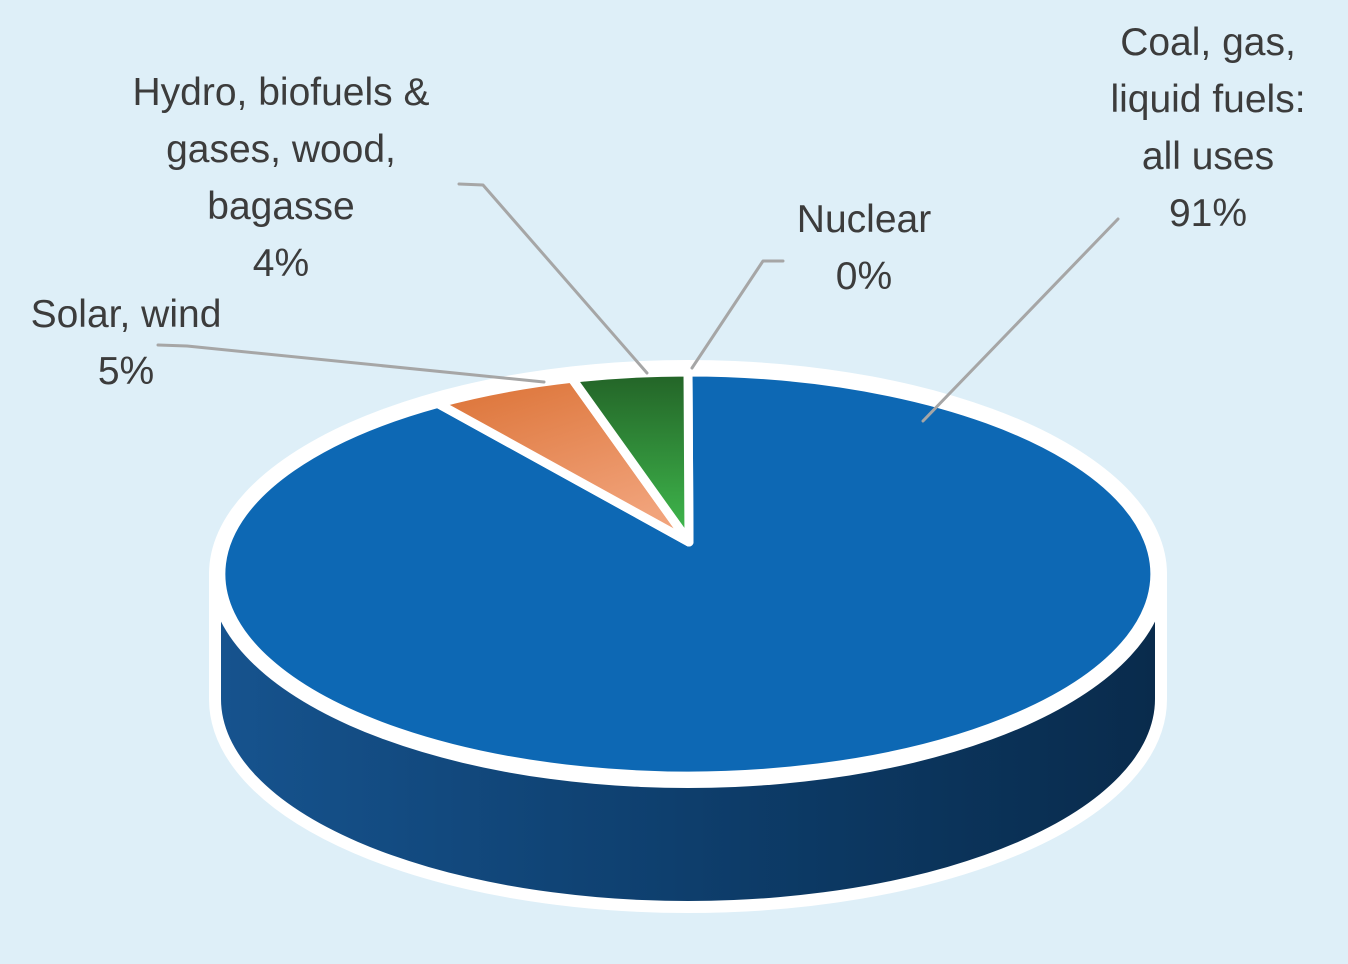 The width and height of the screenshot is (1348, 964). What do you see at coordinates (1208, 213) in the screenshot?
I see `slice-percent-label: 91%` at bounding box center [1208, 213].